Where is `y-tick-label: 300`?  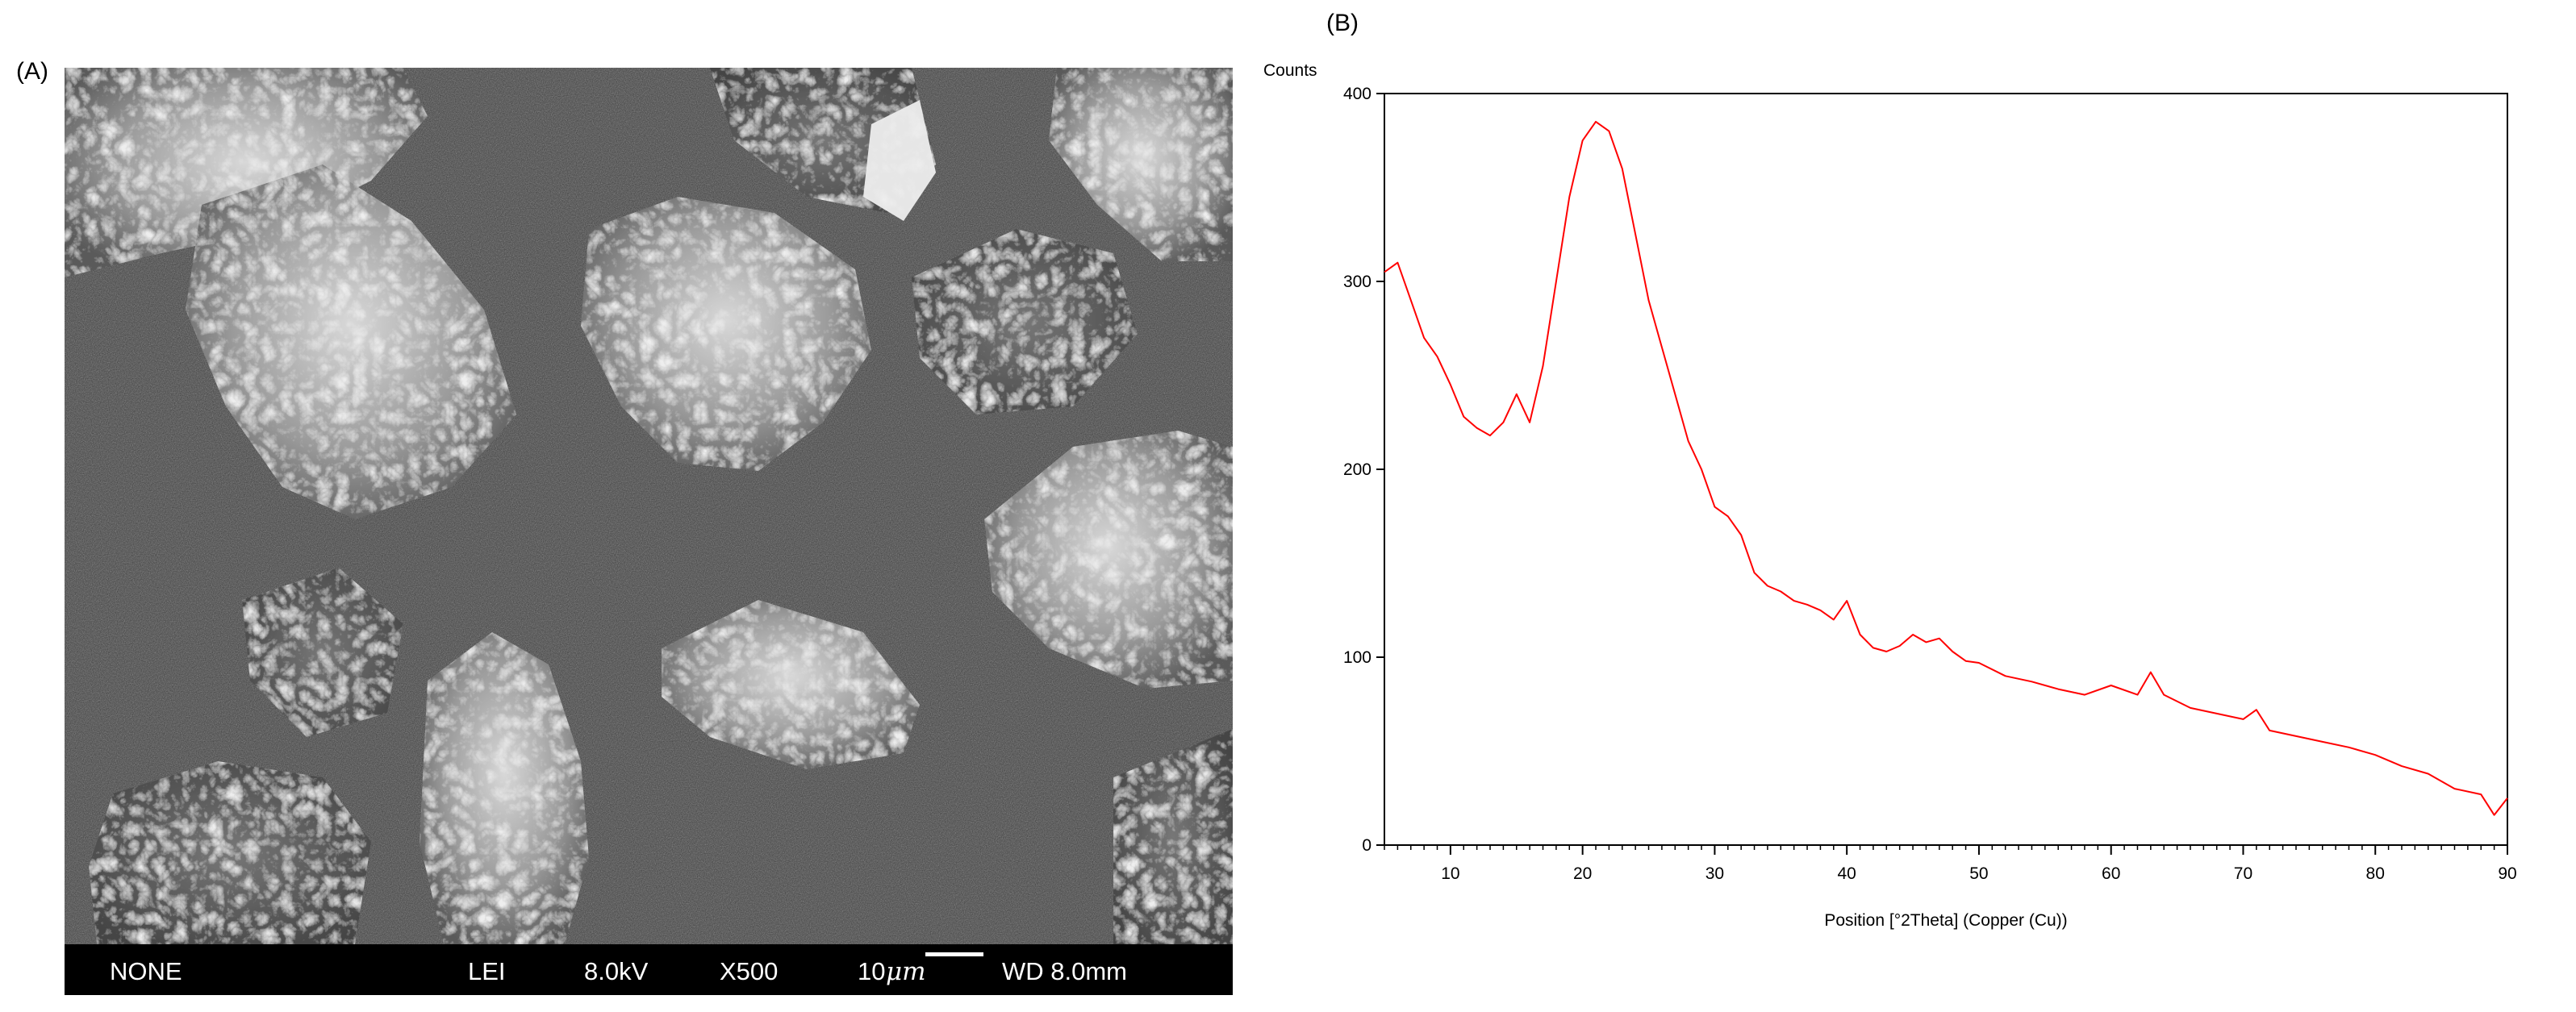 y-tick-label: 300 is located at coordinates (1357, 282).